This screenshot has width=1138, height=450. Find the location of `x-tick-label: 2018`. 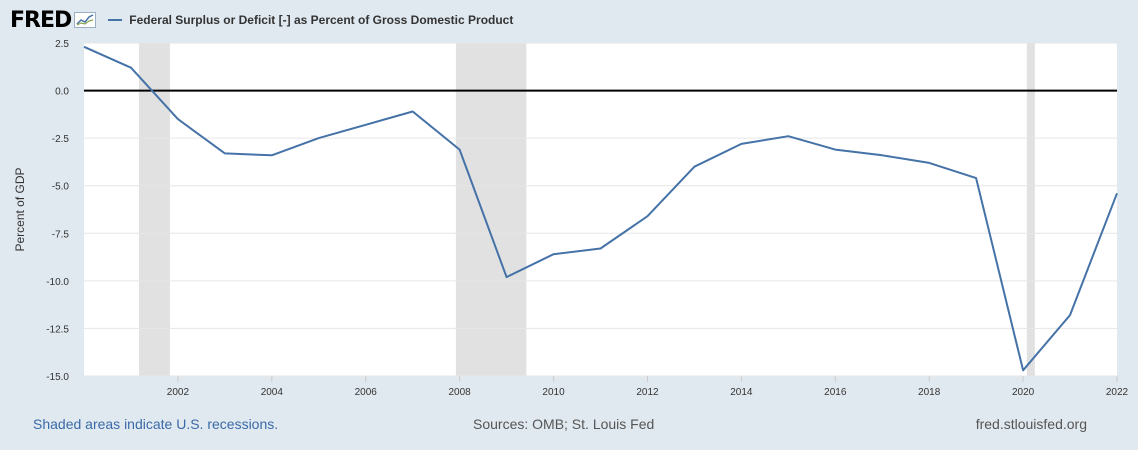

x-tick-label: 2018 is located at coordinates (929, 392).